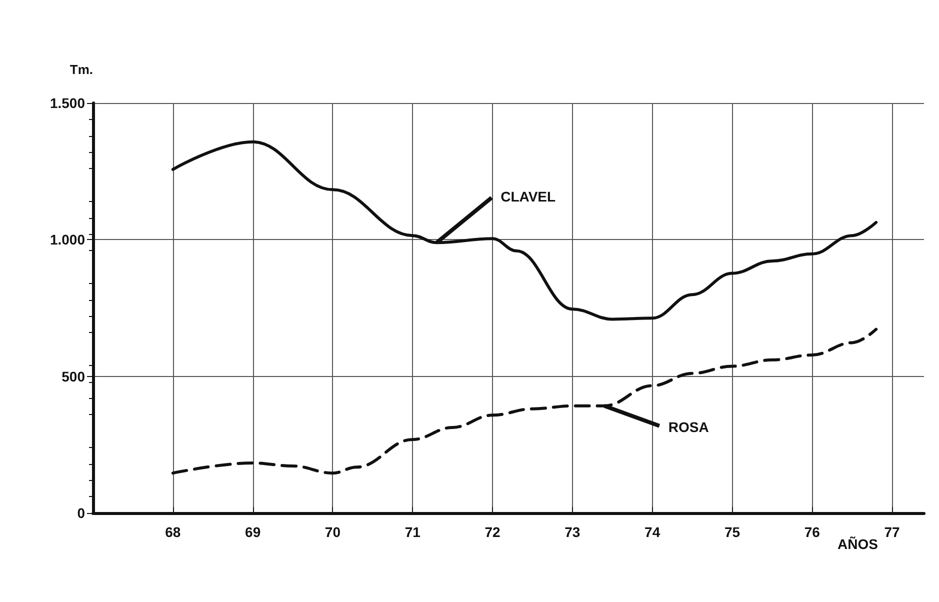 The height and width of the screenshot is (602, 939). I want to click on y-tick-label: 1.000, so click(68, 240).